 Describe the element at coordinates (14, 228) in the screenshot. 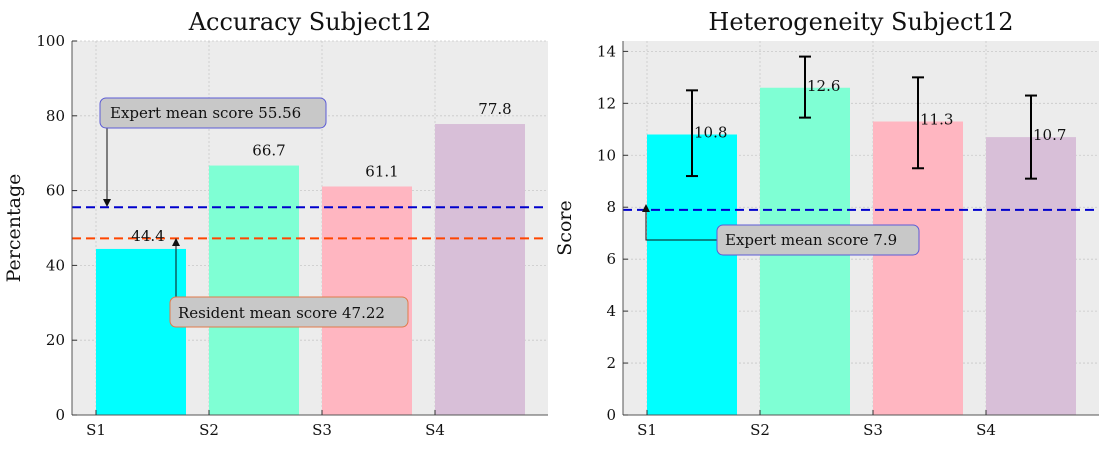

I see `y-axis-label: Percentage` at that location.